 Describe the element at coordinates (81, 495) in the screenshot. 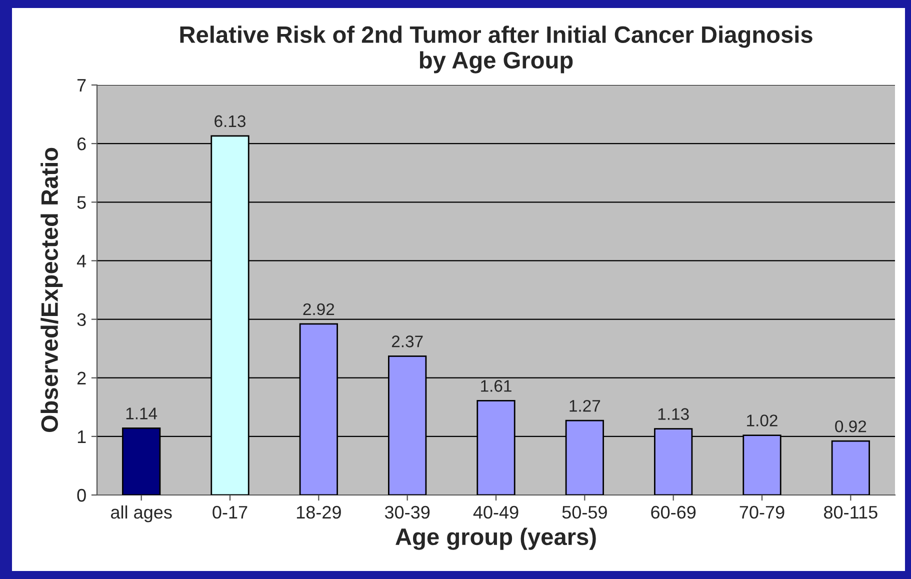

I see `y-tick-label: 0` at that location.